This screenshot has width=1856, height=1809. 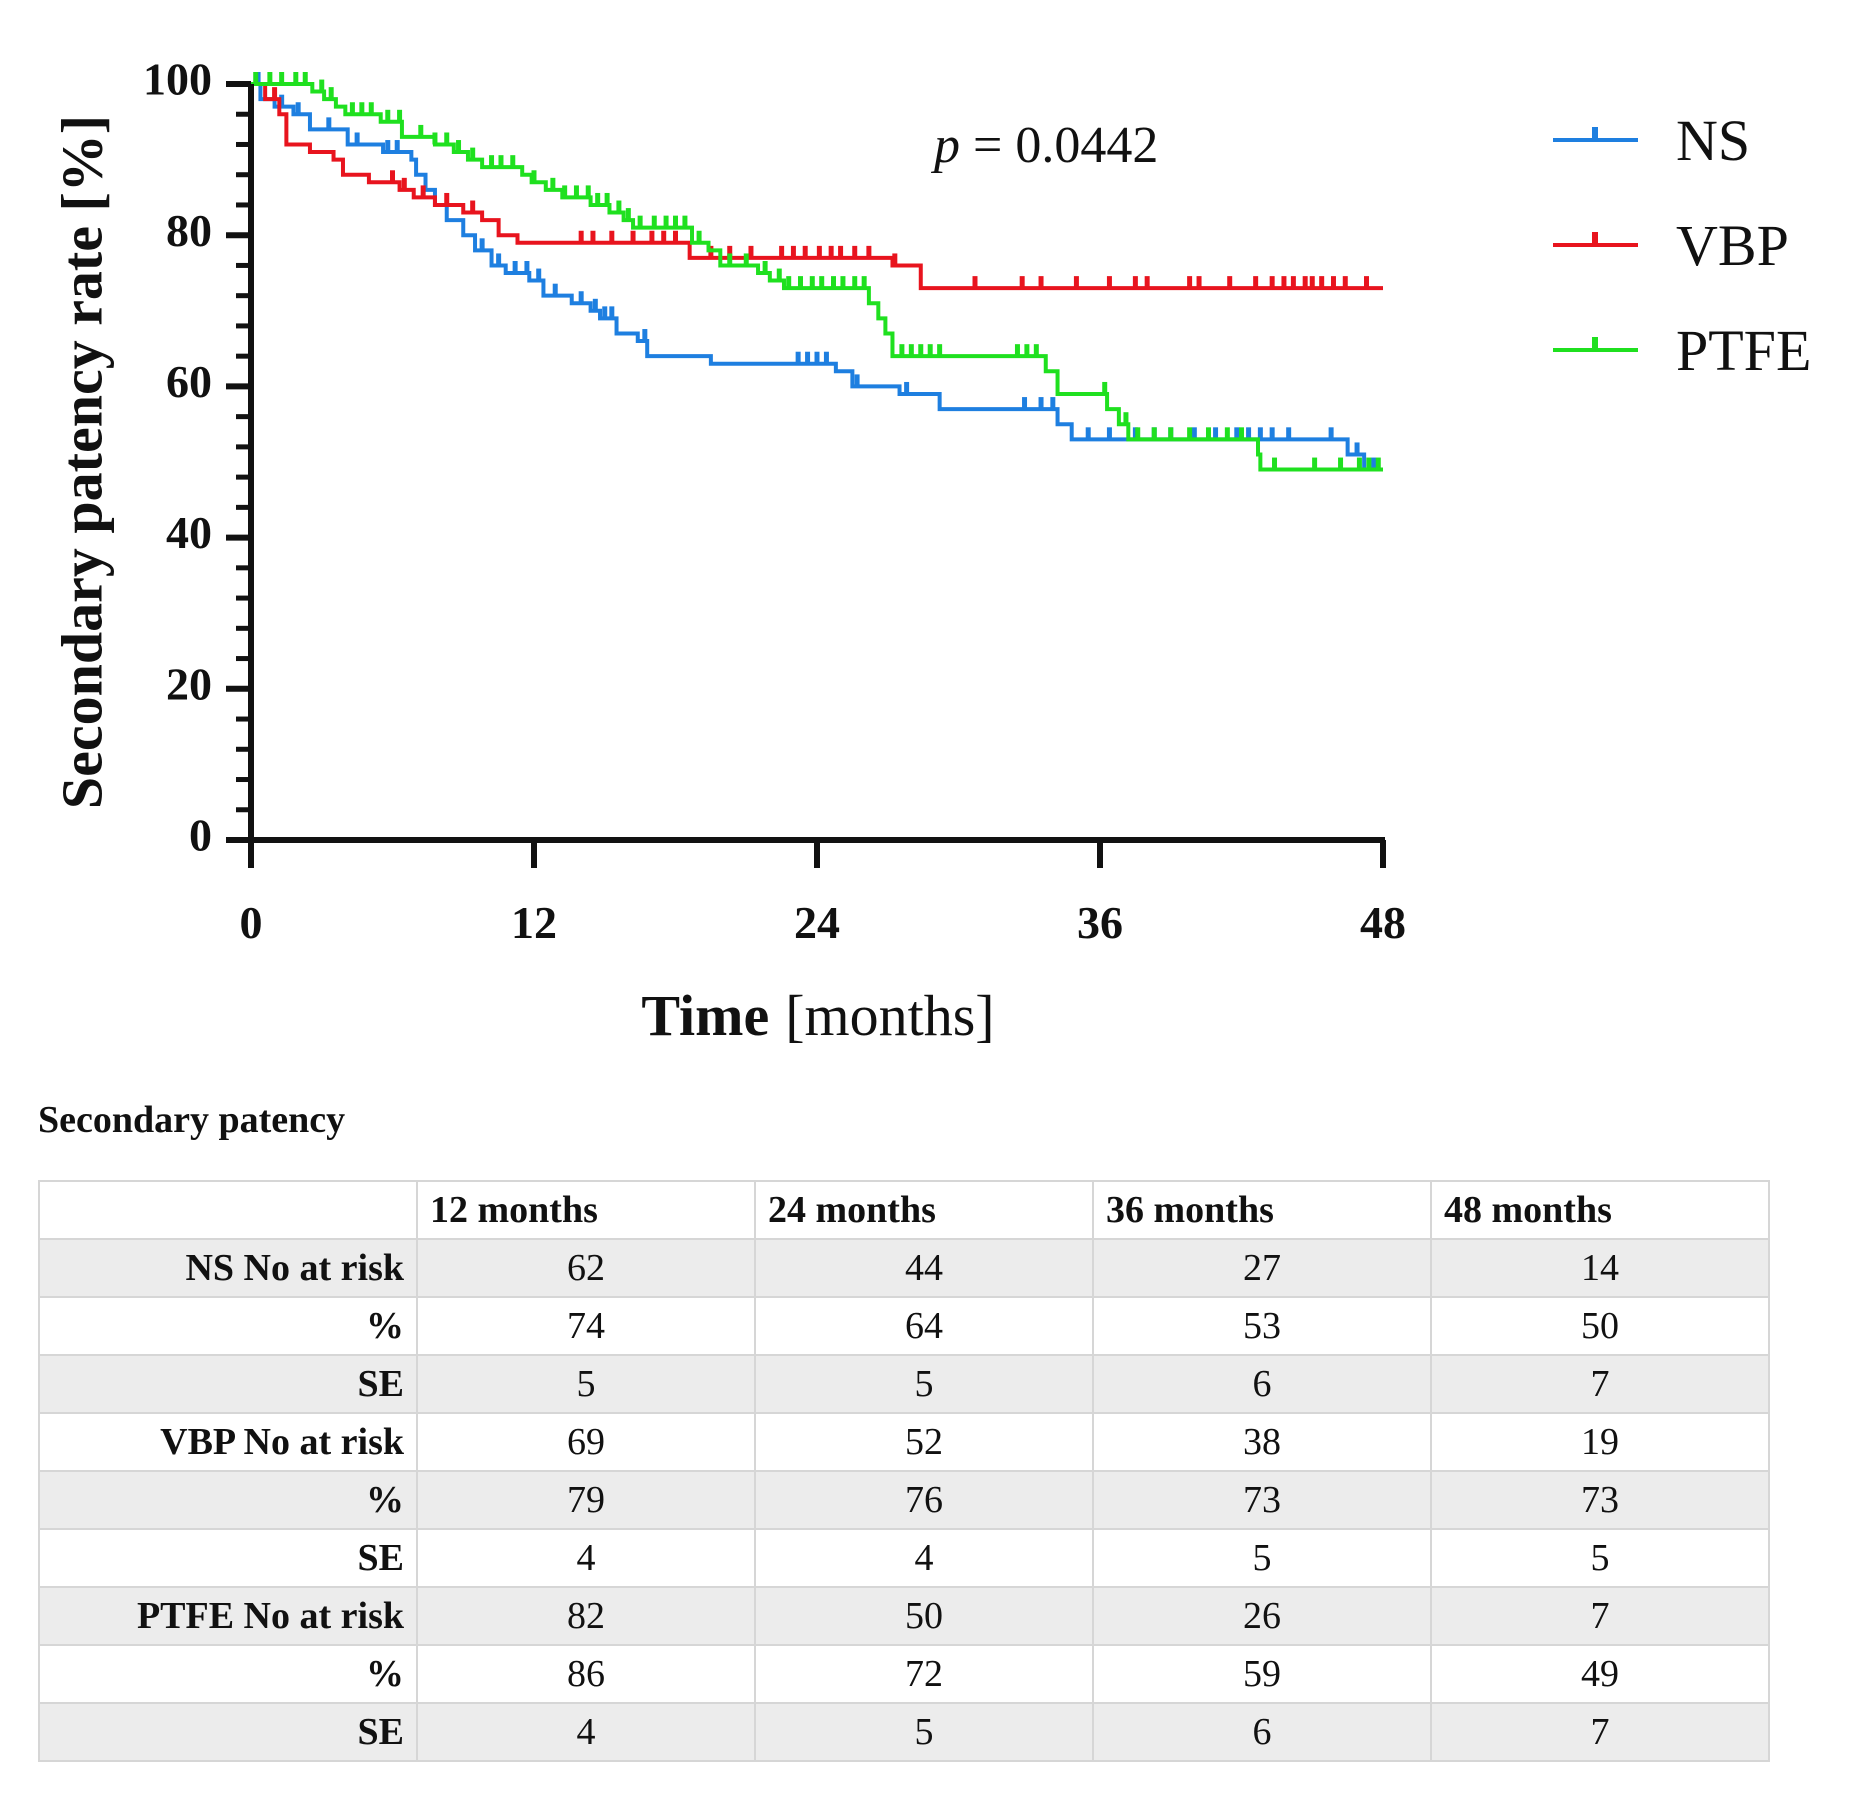 I want to click on y-tick-label: 20, so click(x=189, y=683).